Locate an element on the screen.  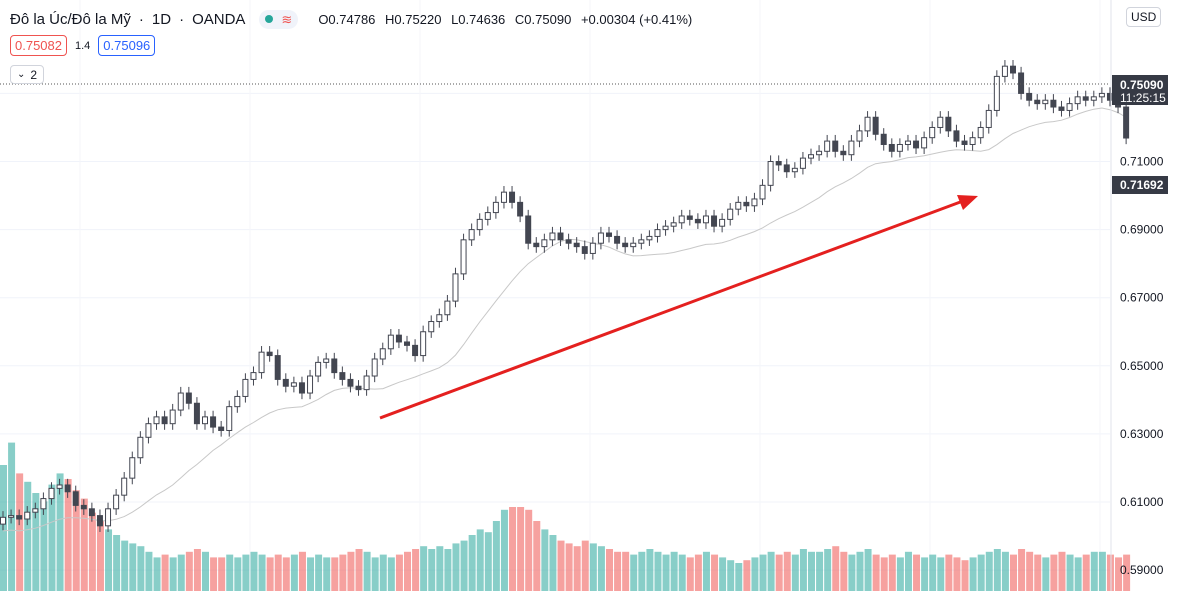
indicator-toggle: ≋ is located at coordinates (279, 19).